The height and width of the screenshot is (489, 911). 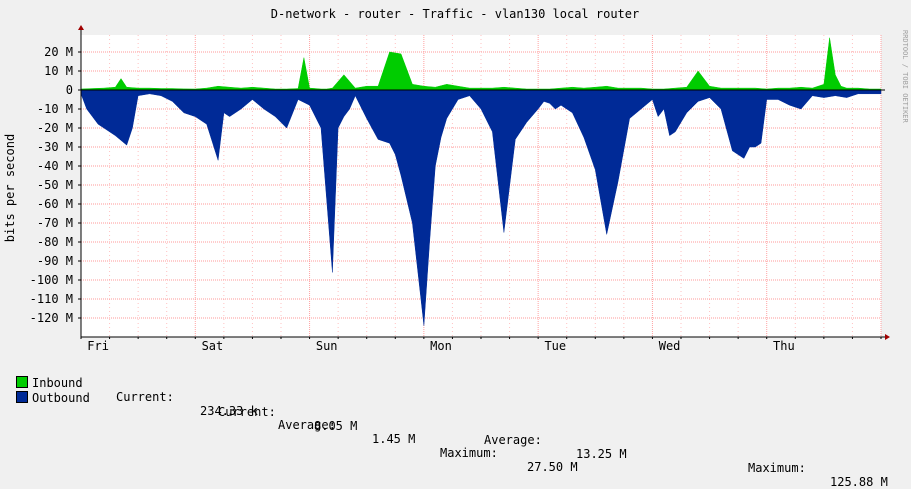 I want to click on x-tick-label: Sun, so click(x=327, y=346).